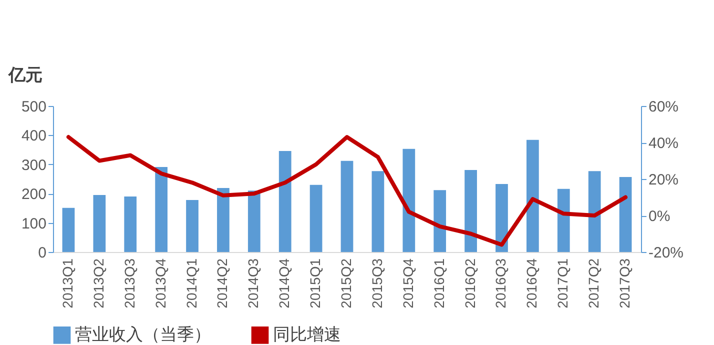 The width and height of the screenshot is (714, 345). I want to click on x-tick-label: 2013Q2, so click(98, 283).